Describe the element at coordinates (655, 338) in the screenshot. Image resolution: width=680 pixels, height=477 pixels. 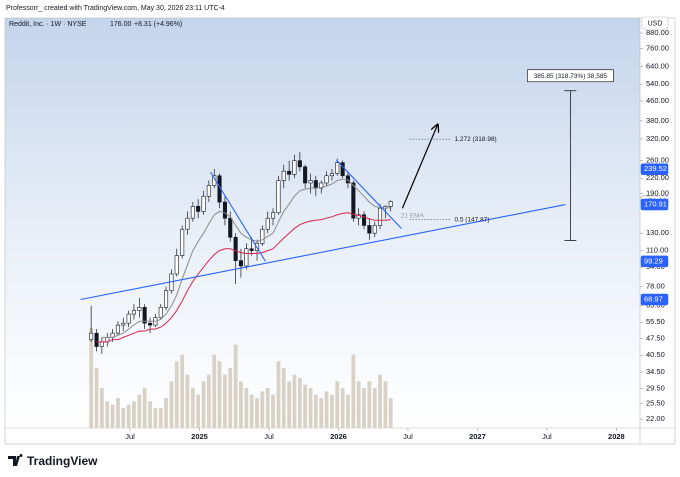
I see `y-tick-label: 47.50` at that location.